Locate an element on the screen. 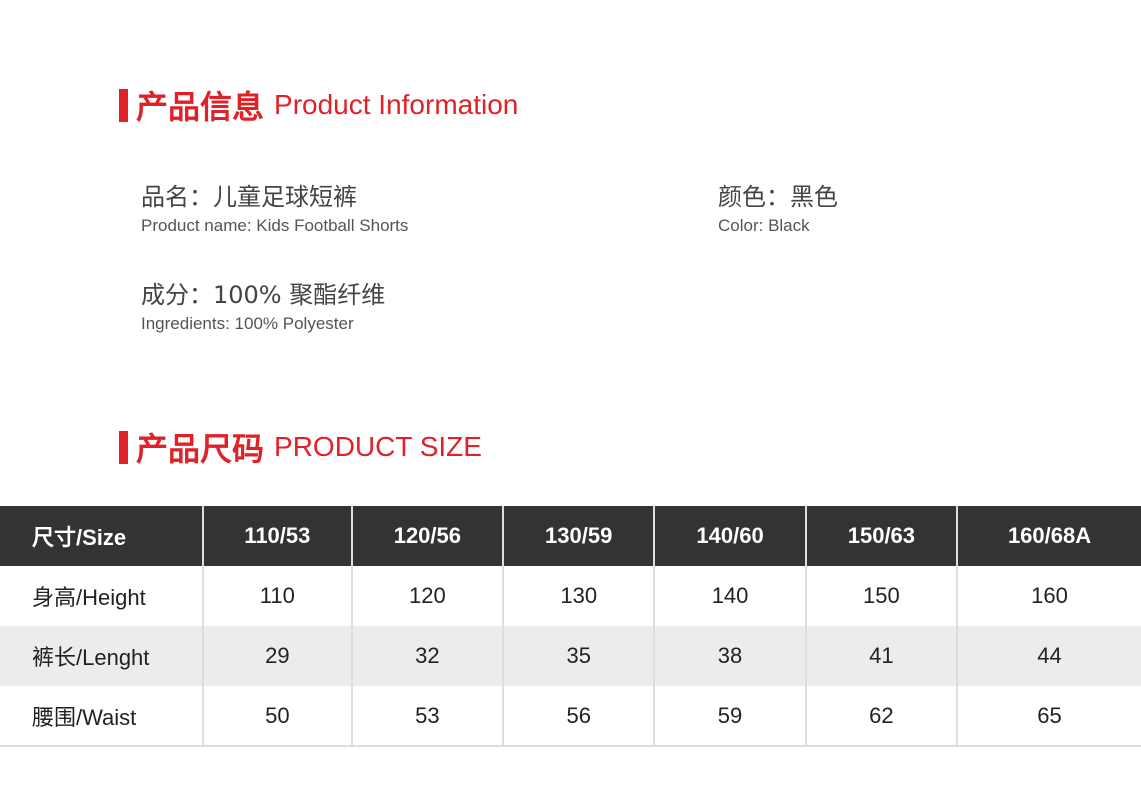 This screenshot has width=1141, height=798. header-cell: 130/59 is located at coordinates (579, 536).